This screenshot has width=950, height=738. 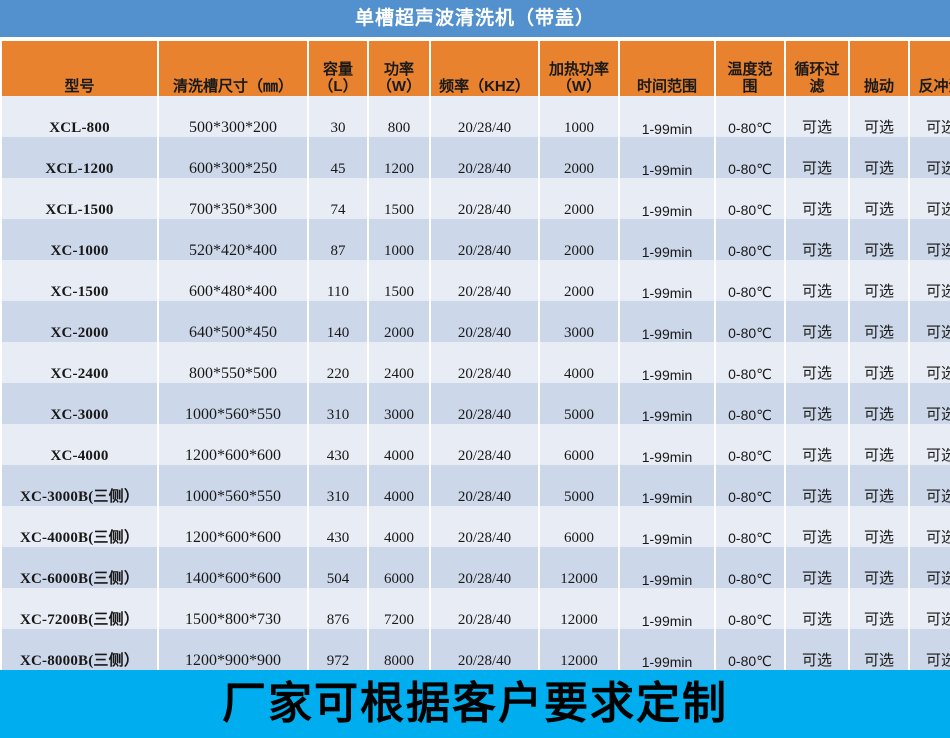 I want to click on header-row: 型号 清洗槽尺寸（㎜） 容量 （L） 功率 （W） 频率（KHZ） 加热功率, so click(x=475, y=68).